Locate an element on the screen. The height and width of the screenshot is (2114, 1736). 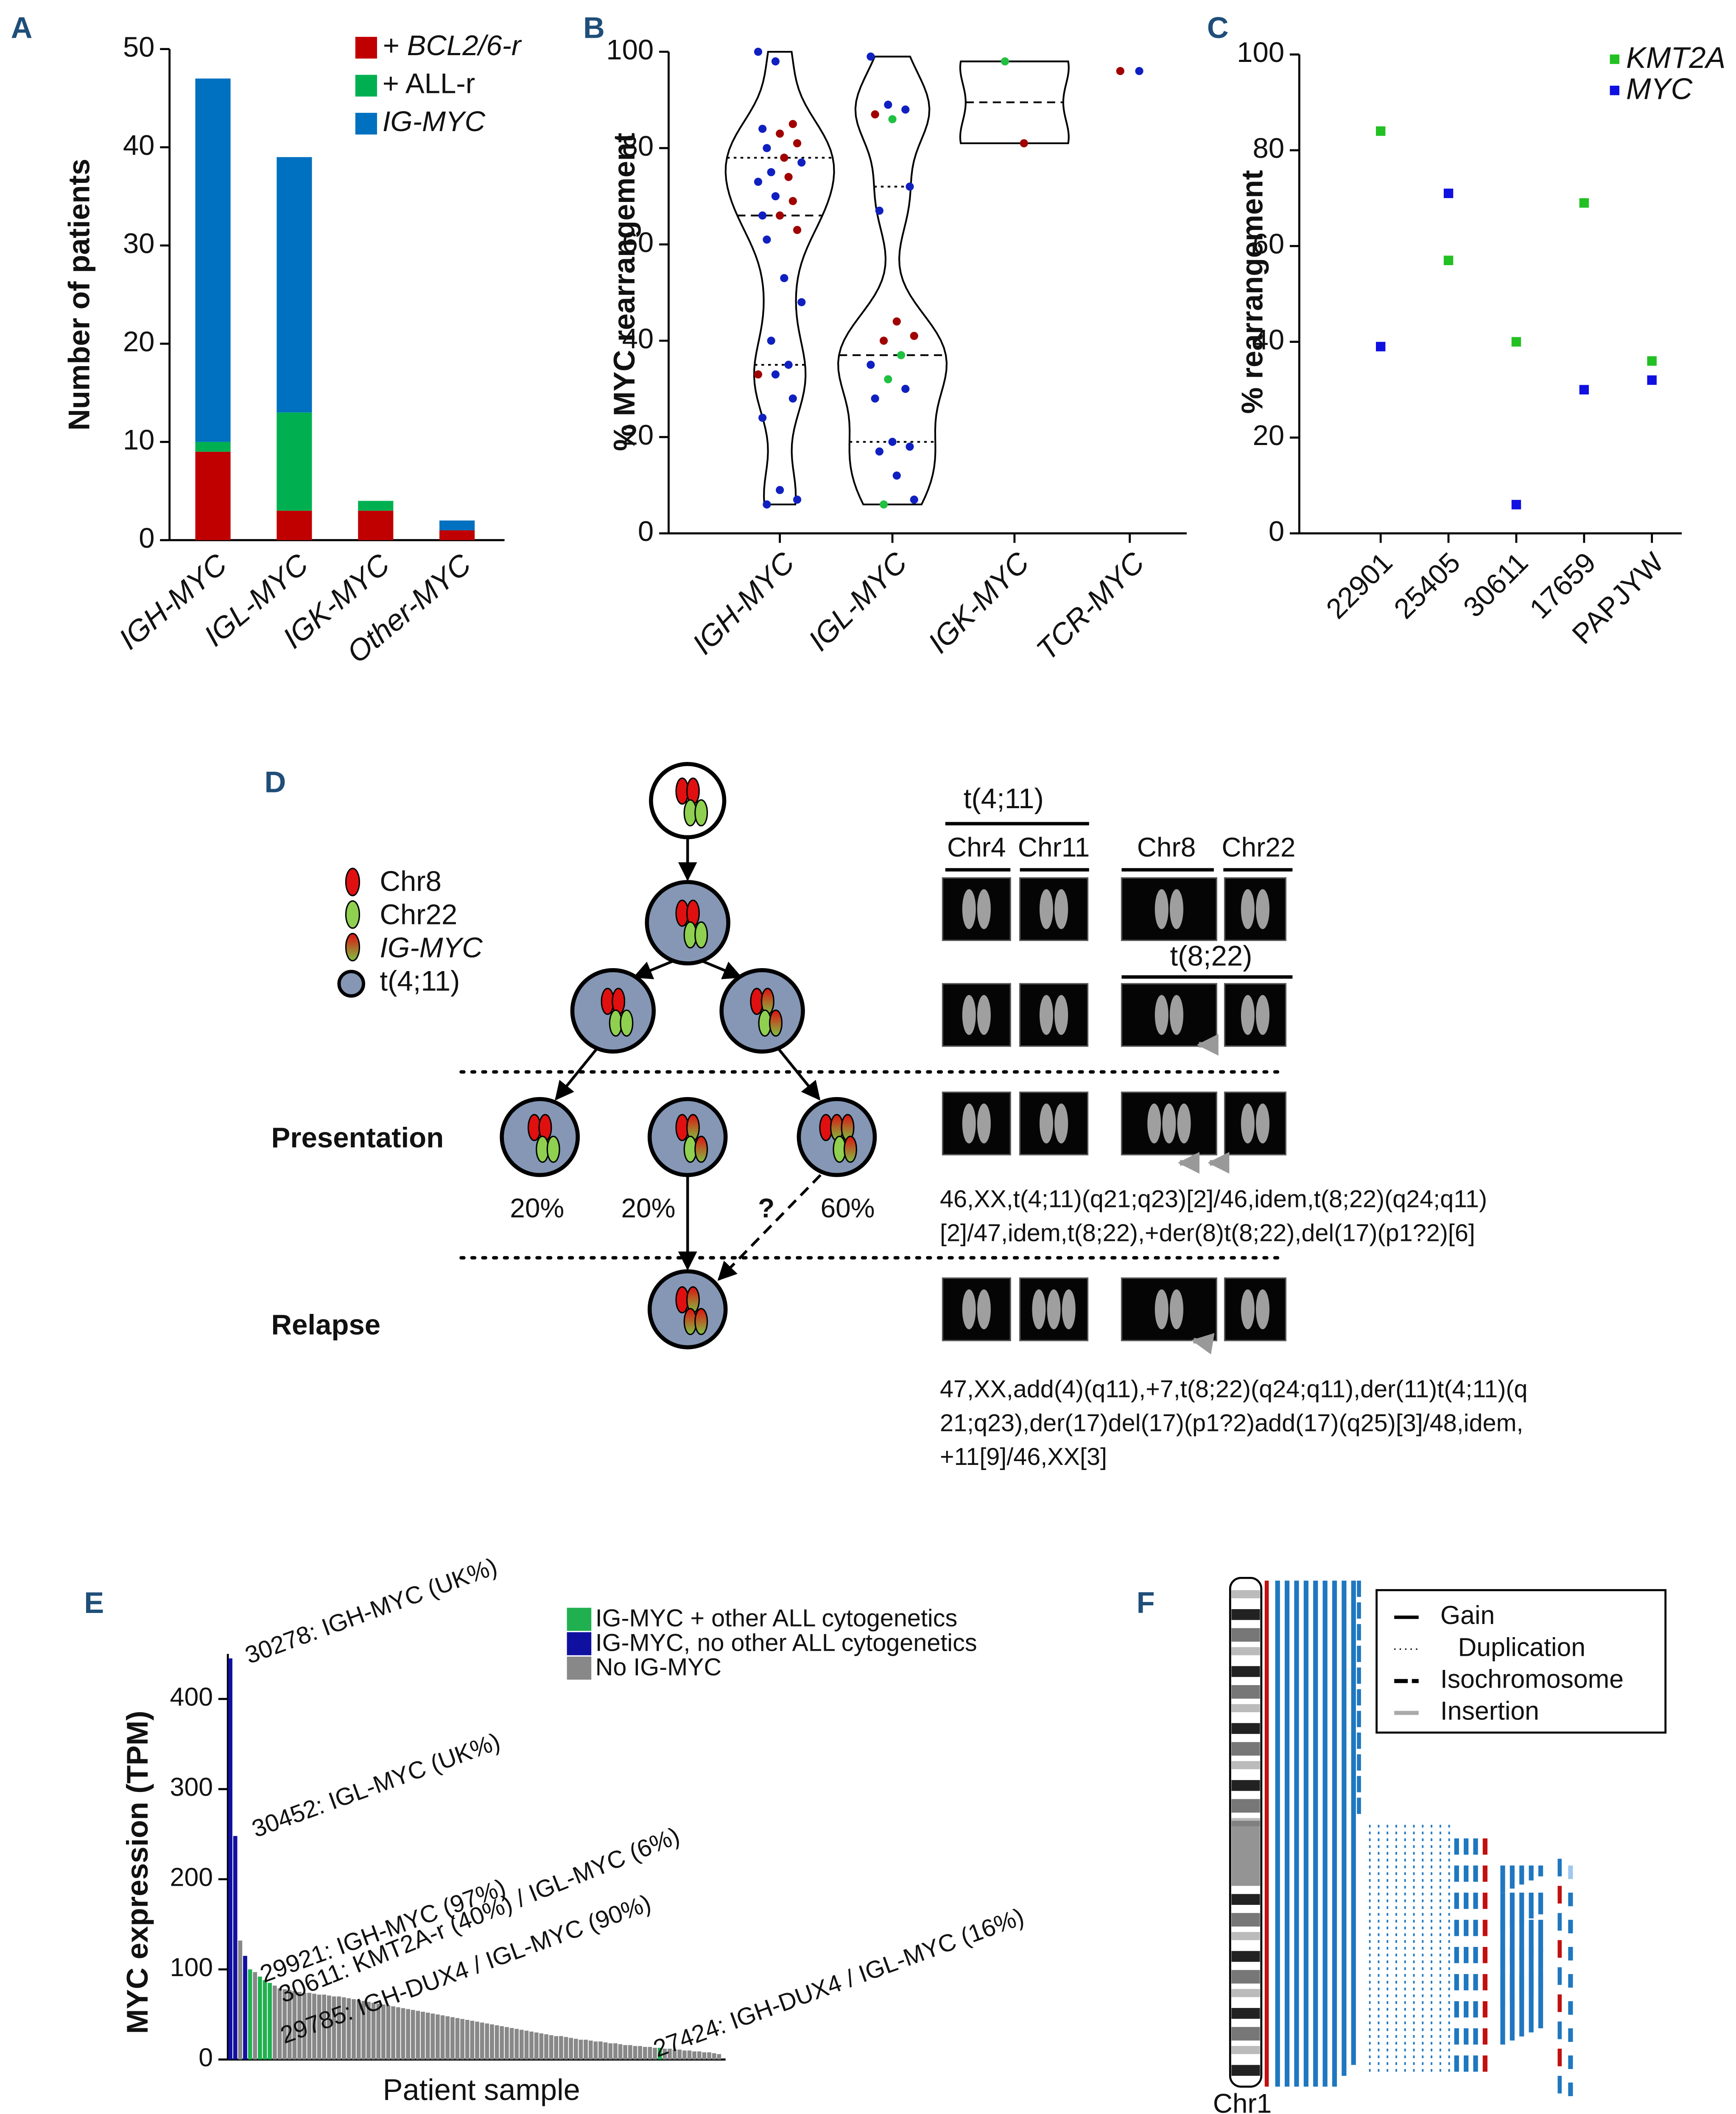
legend-label: t(4;11) is located at coordinates (420, 981).